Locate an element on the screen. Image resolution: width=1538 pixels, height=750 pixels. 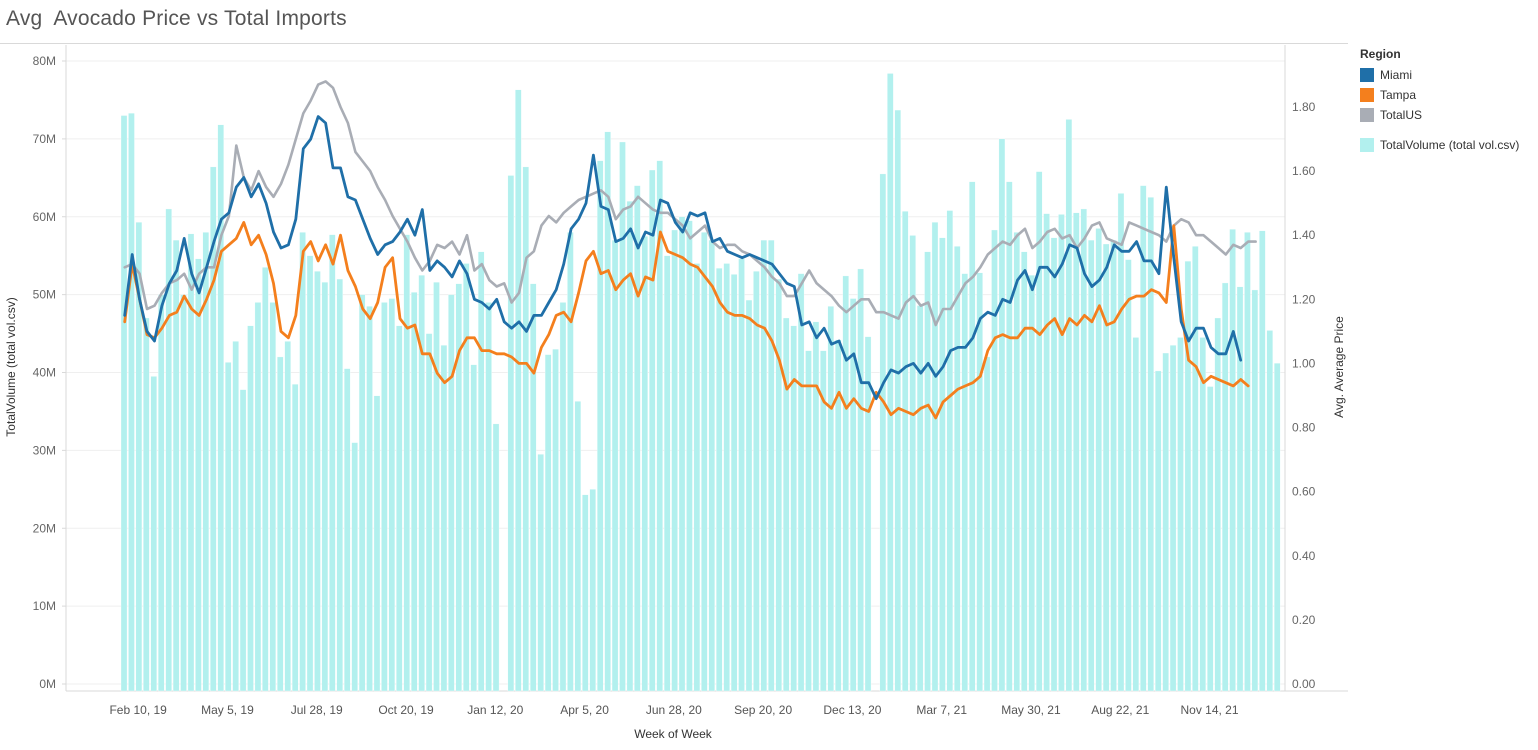
left-tick-label: 80M is located at coordinates (44, 61).